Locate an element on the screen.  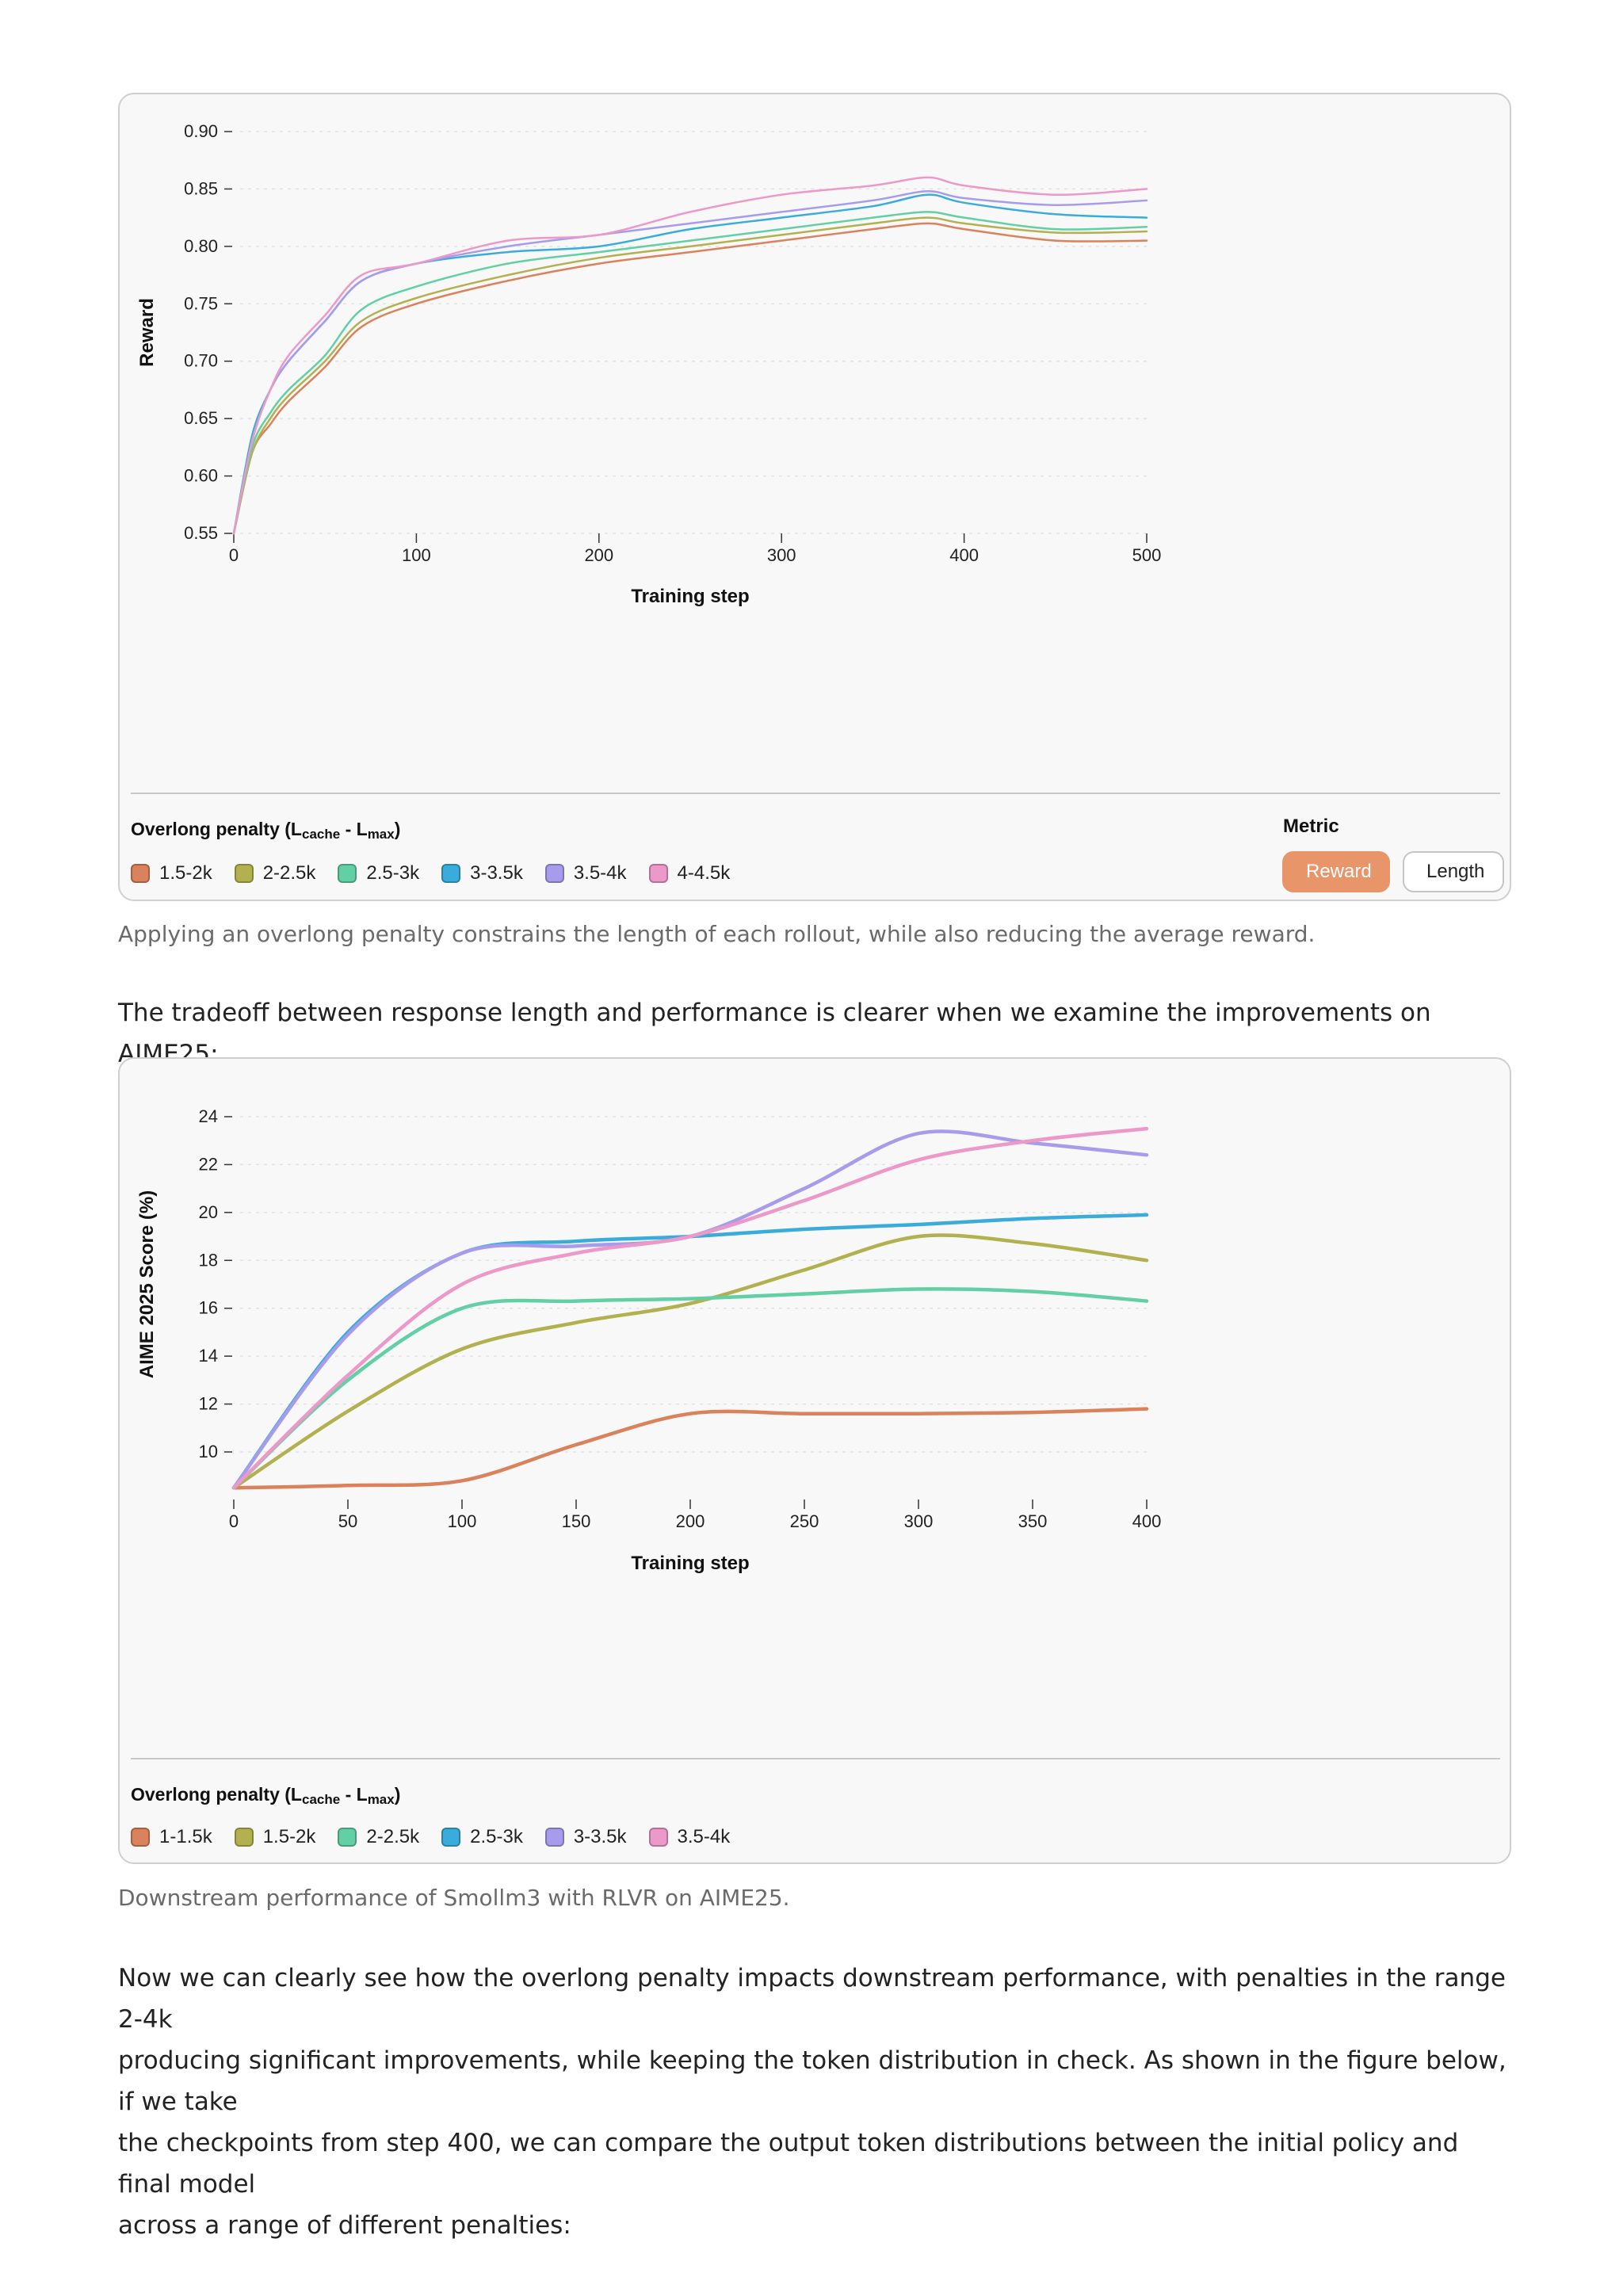
x-tick-label: 50 is located at coordinates (347, 1521).